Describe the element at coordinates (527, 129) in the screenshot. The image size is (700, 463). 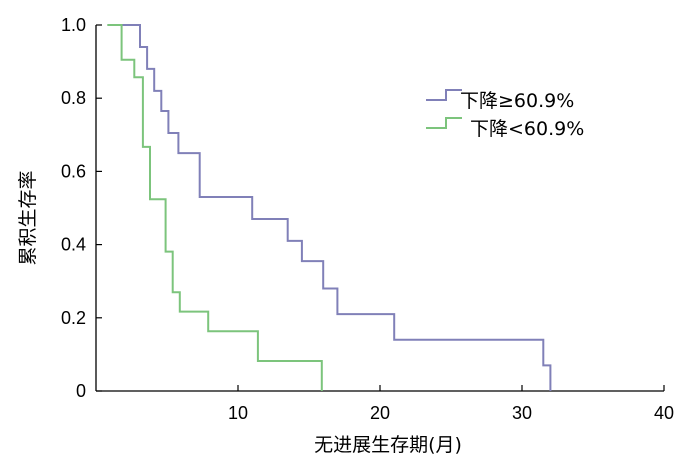
I see `legend-label-2: 下降<60.9%` at that location.